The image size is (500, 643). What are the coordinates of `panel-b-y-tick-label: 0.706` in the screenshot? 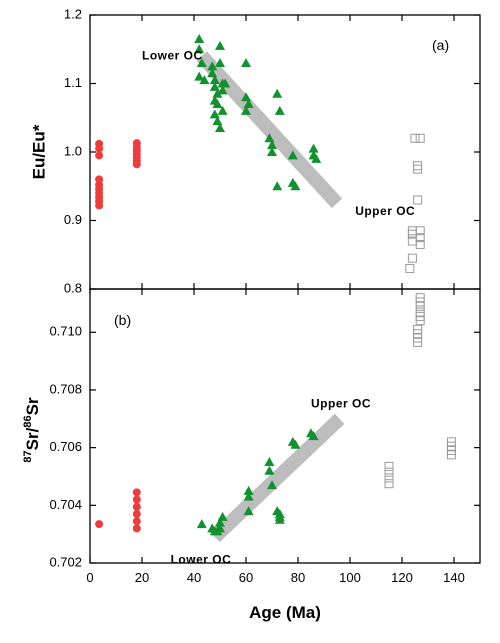 It's located at (65, 446).